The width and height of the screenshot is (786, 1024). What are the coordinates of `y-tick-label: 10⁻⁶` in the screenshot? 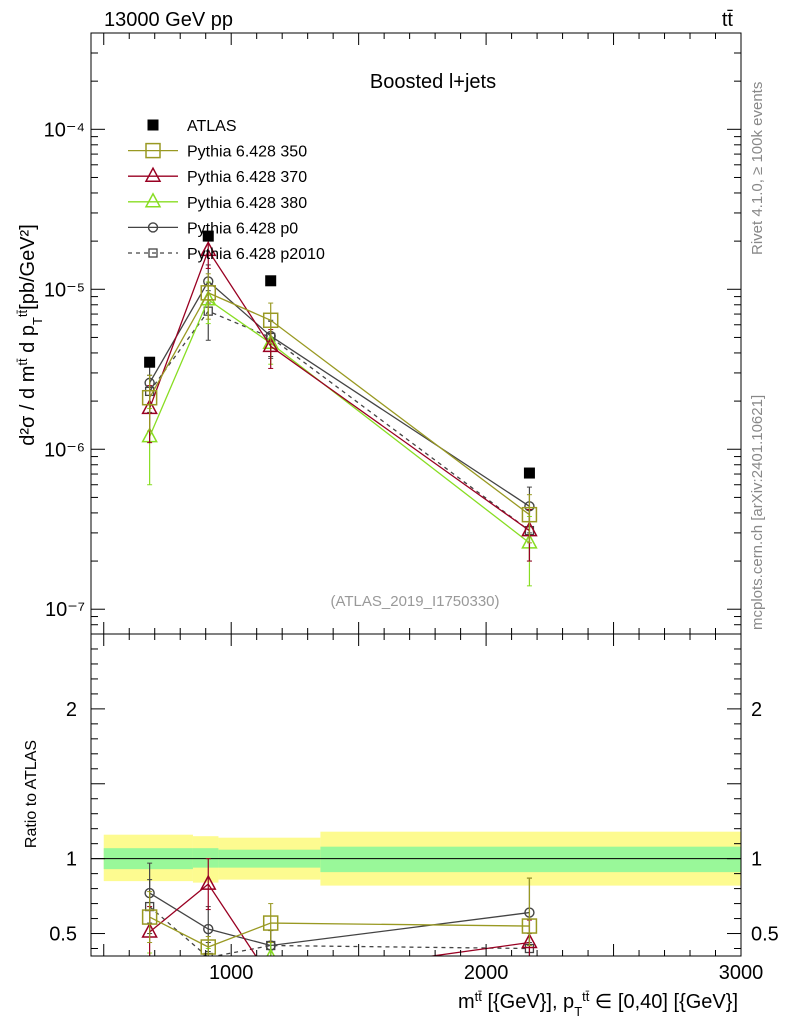 It's located at (64, 450).